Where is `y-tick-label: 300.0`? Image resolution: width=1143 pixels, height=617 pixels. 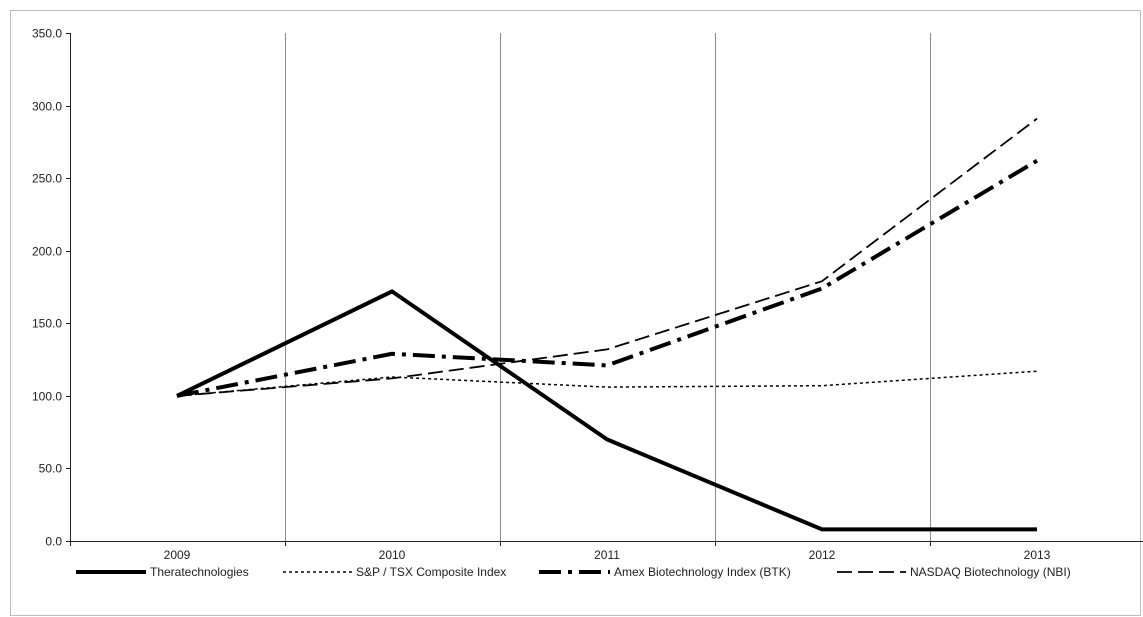 y-tick-label: 300.0 is located at coordinates (47, 107).